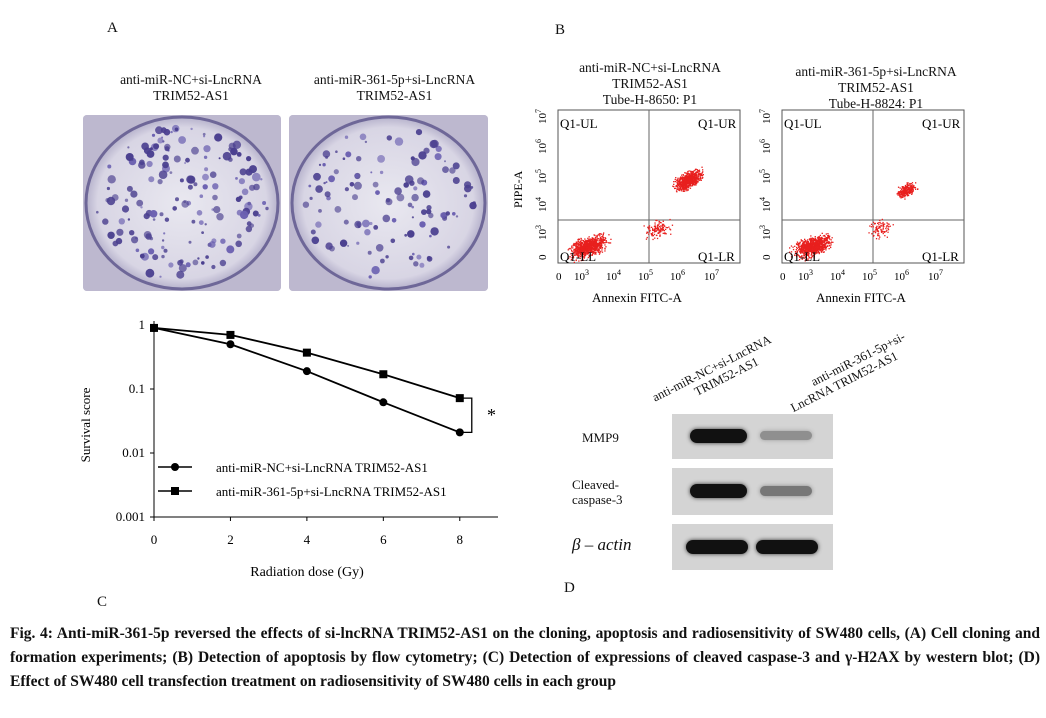 This screenshot has width=1046, height=718. I want to click on panel-a-right-title-line1: anti-miR-361-5p+si-LncRNA, so click(394, 79).